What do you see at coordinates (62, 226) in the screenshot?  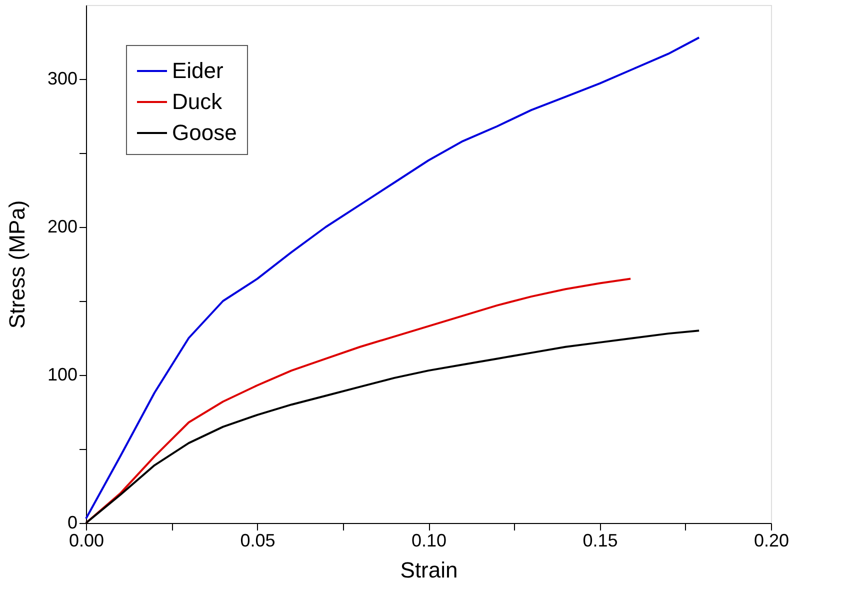 I see `y-tick-label: 200` at bounding box center [62, 226].